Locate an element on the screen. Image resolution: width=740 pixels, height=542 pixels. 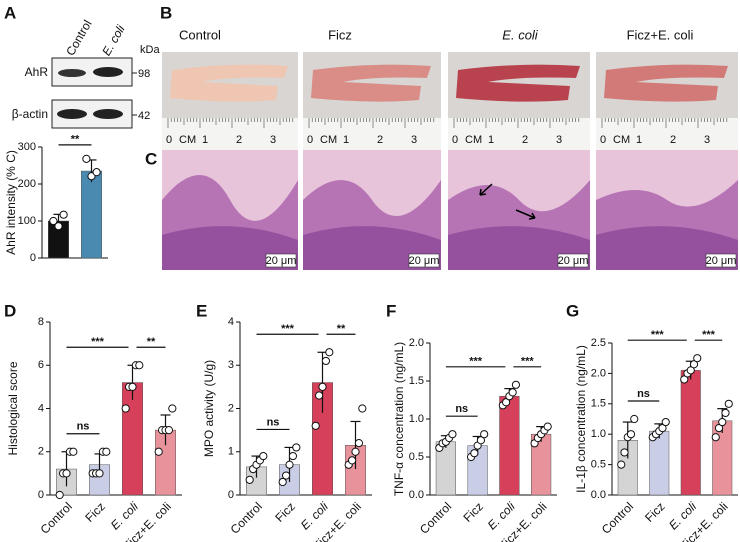
panel-letter: E is located at coordinates (201, 310).